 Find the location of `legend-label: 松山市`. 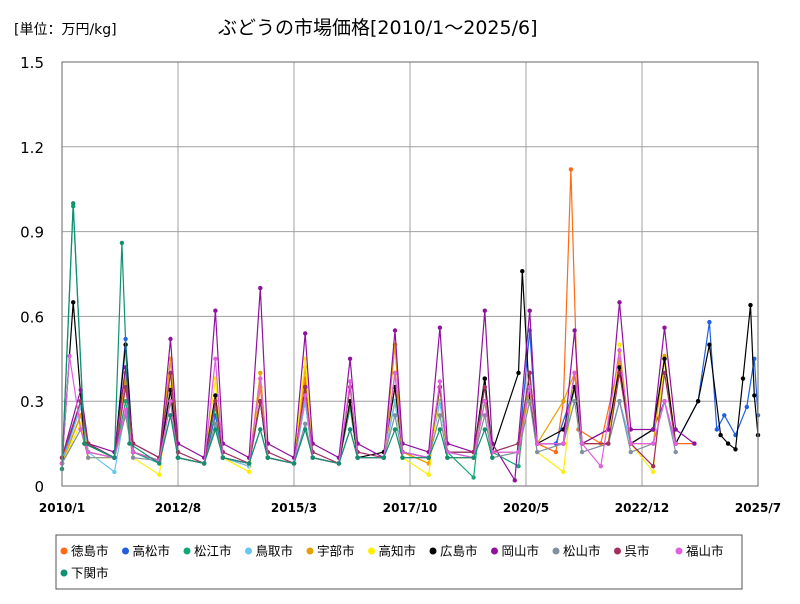

legend-label: 松山市 is located at coordinates (582, 551).